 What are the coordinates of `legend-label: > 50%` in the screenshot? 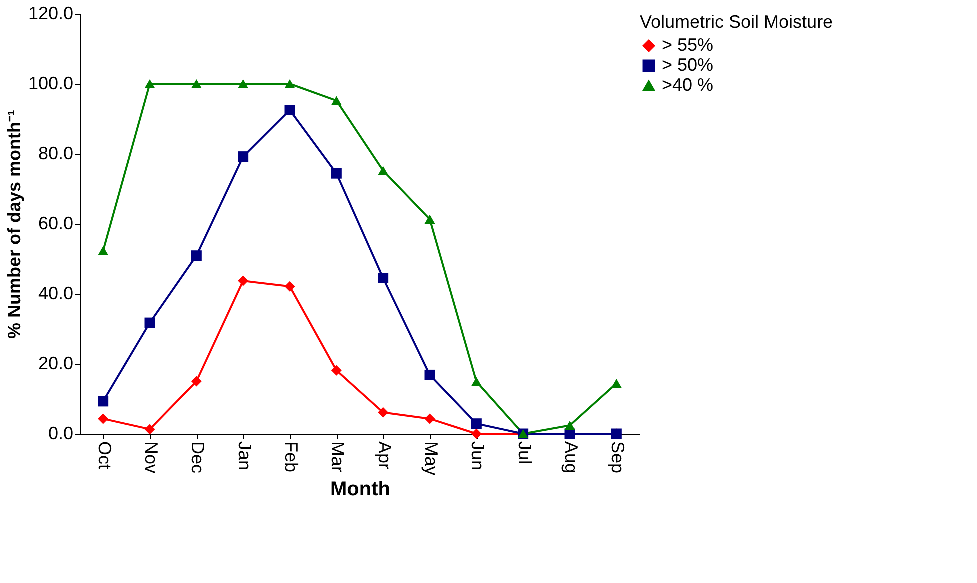 It's located at (688, 65).